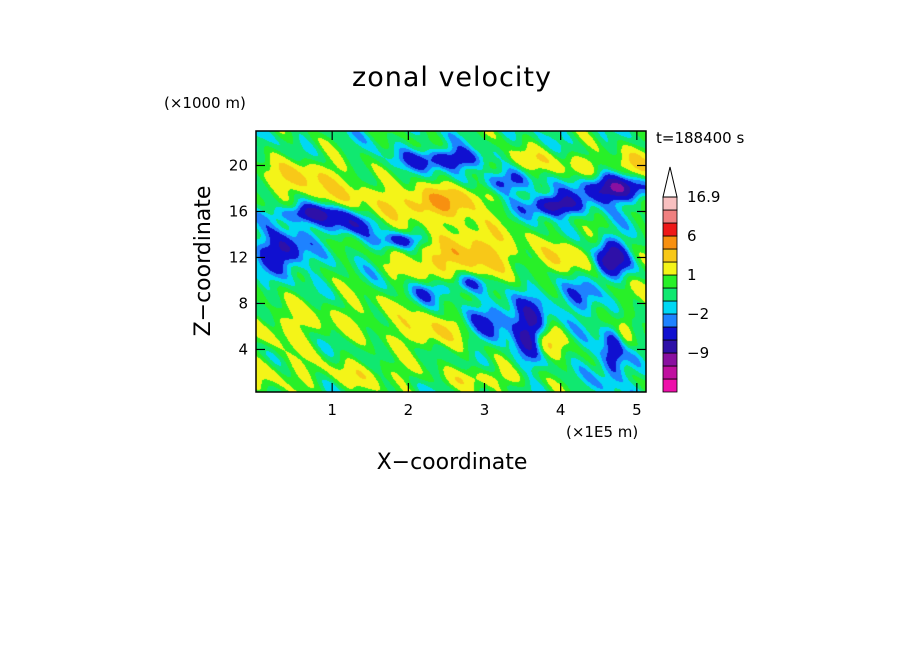 This screenshot has height=654, width=904. What do you see at coordinates (700, 138) in the screenshot?
I see `time-label: t=188400 s` at bounding box center [700, 138].